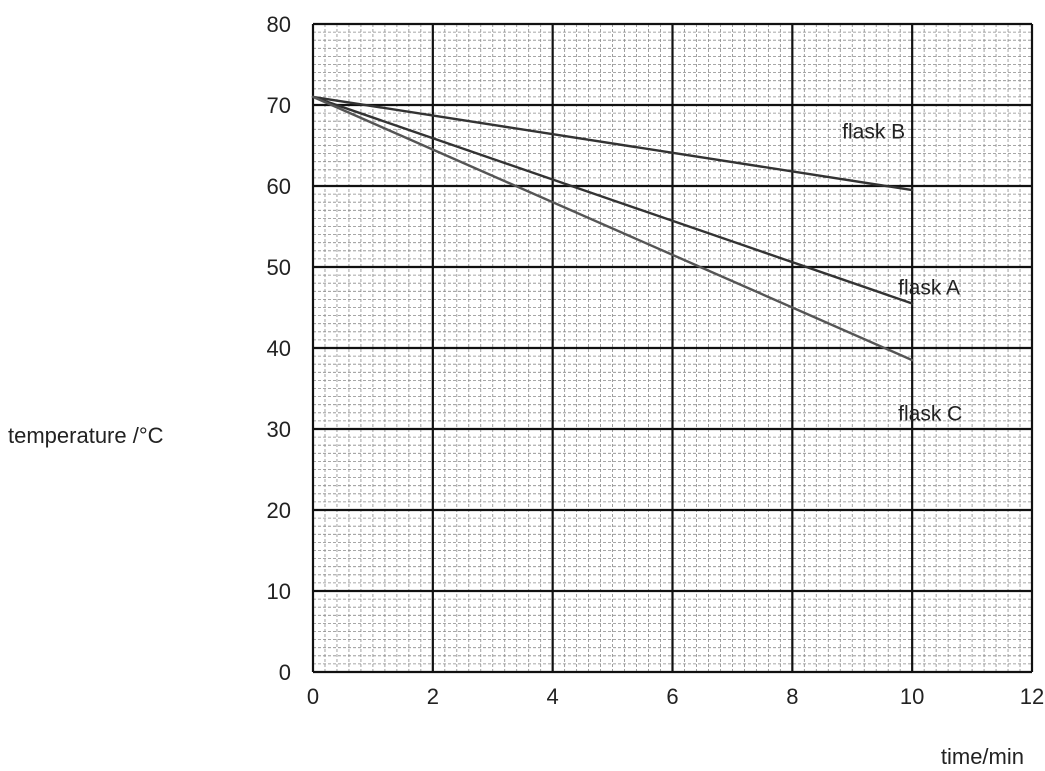 The image size is (1045, 771). I want to click on series-line-flask-b, so click(612, 143).